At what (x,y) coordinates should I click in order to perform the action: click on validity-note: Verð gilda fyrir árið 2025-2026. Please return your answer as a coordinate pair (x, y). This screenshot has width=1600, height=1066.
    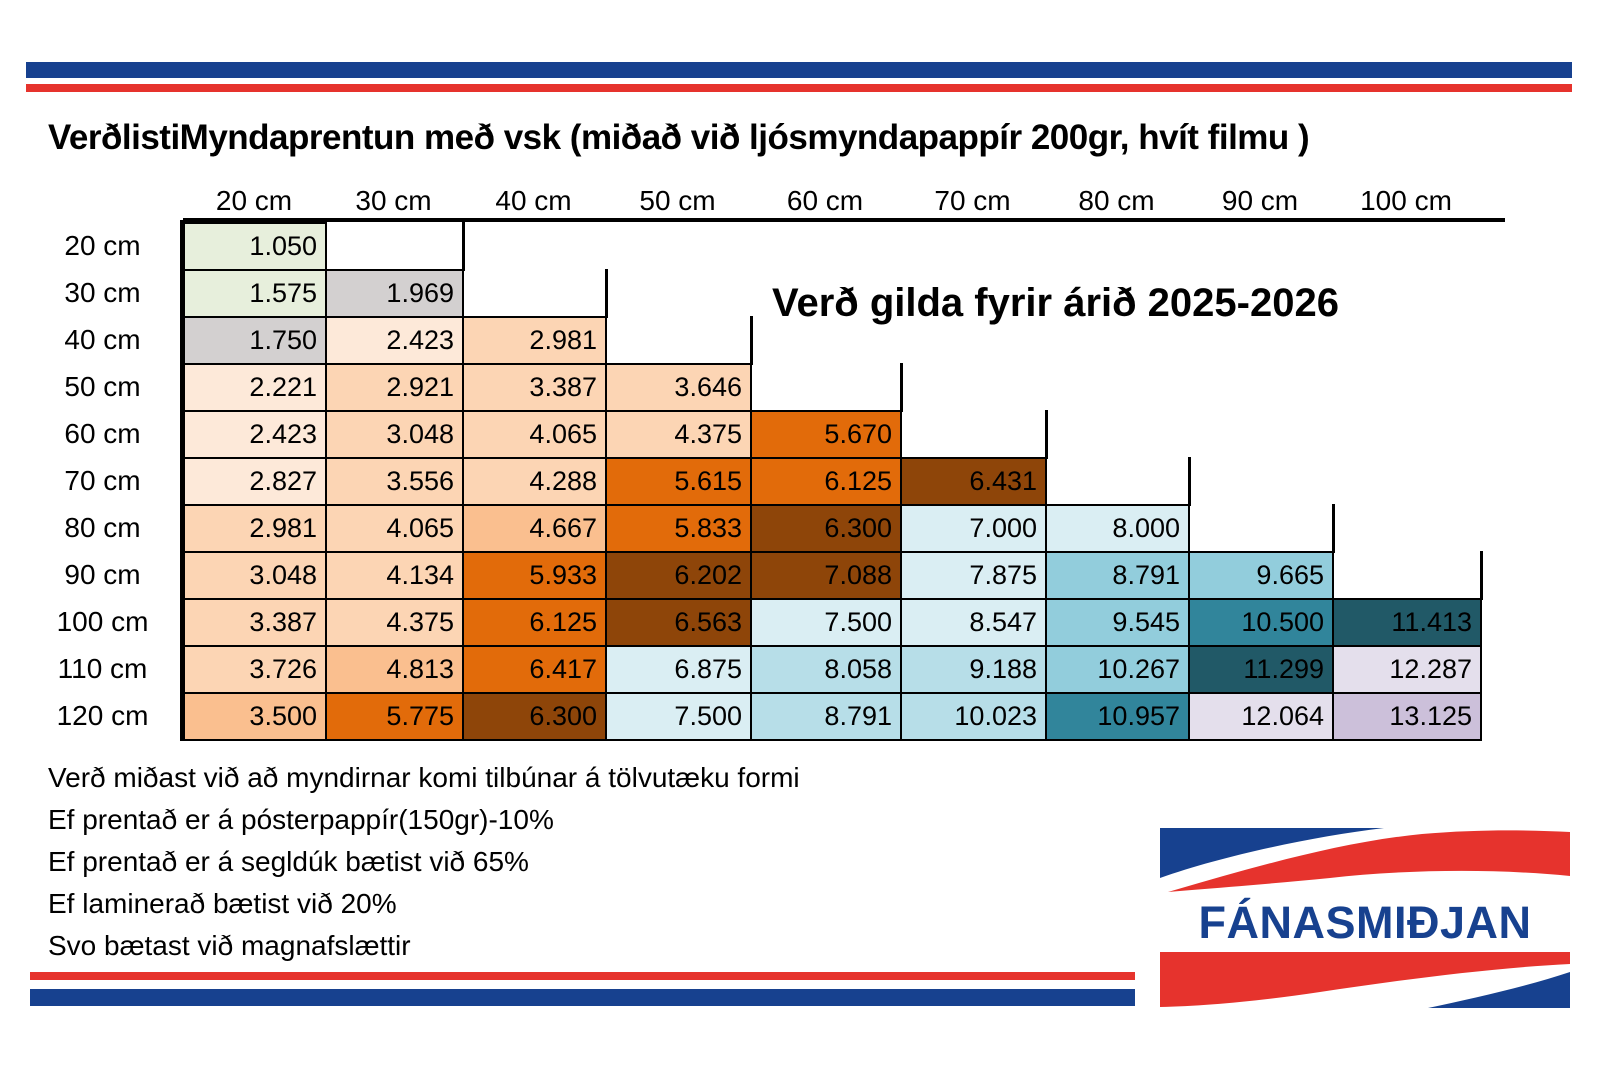
    Looking at the image, I should click on (1055, 303).